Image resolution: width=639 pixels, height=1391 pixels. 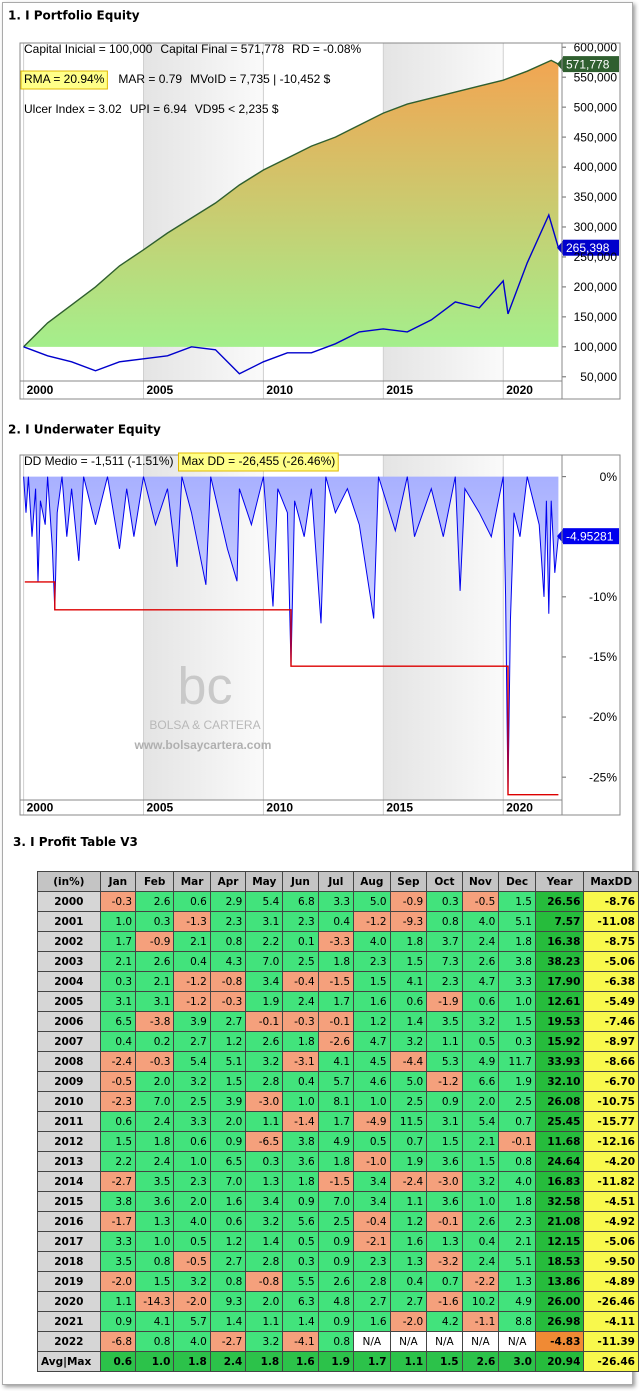 I want to click on annotation: Capital Final = 571,778, so click(x=222, y=49).